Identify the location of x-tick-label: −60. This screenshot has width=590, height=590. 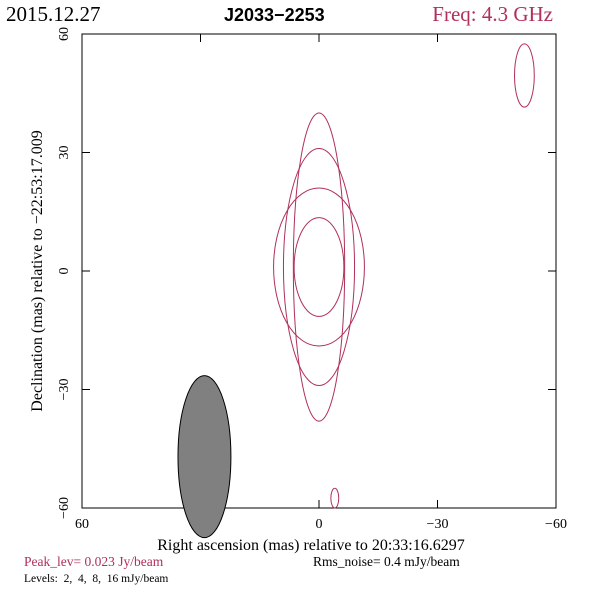
(556, 524).